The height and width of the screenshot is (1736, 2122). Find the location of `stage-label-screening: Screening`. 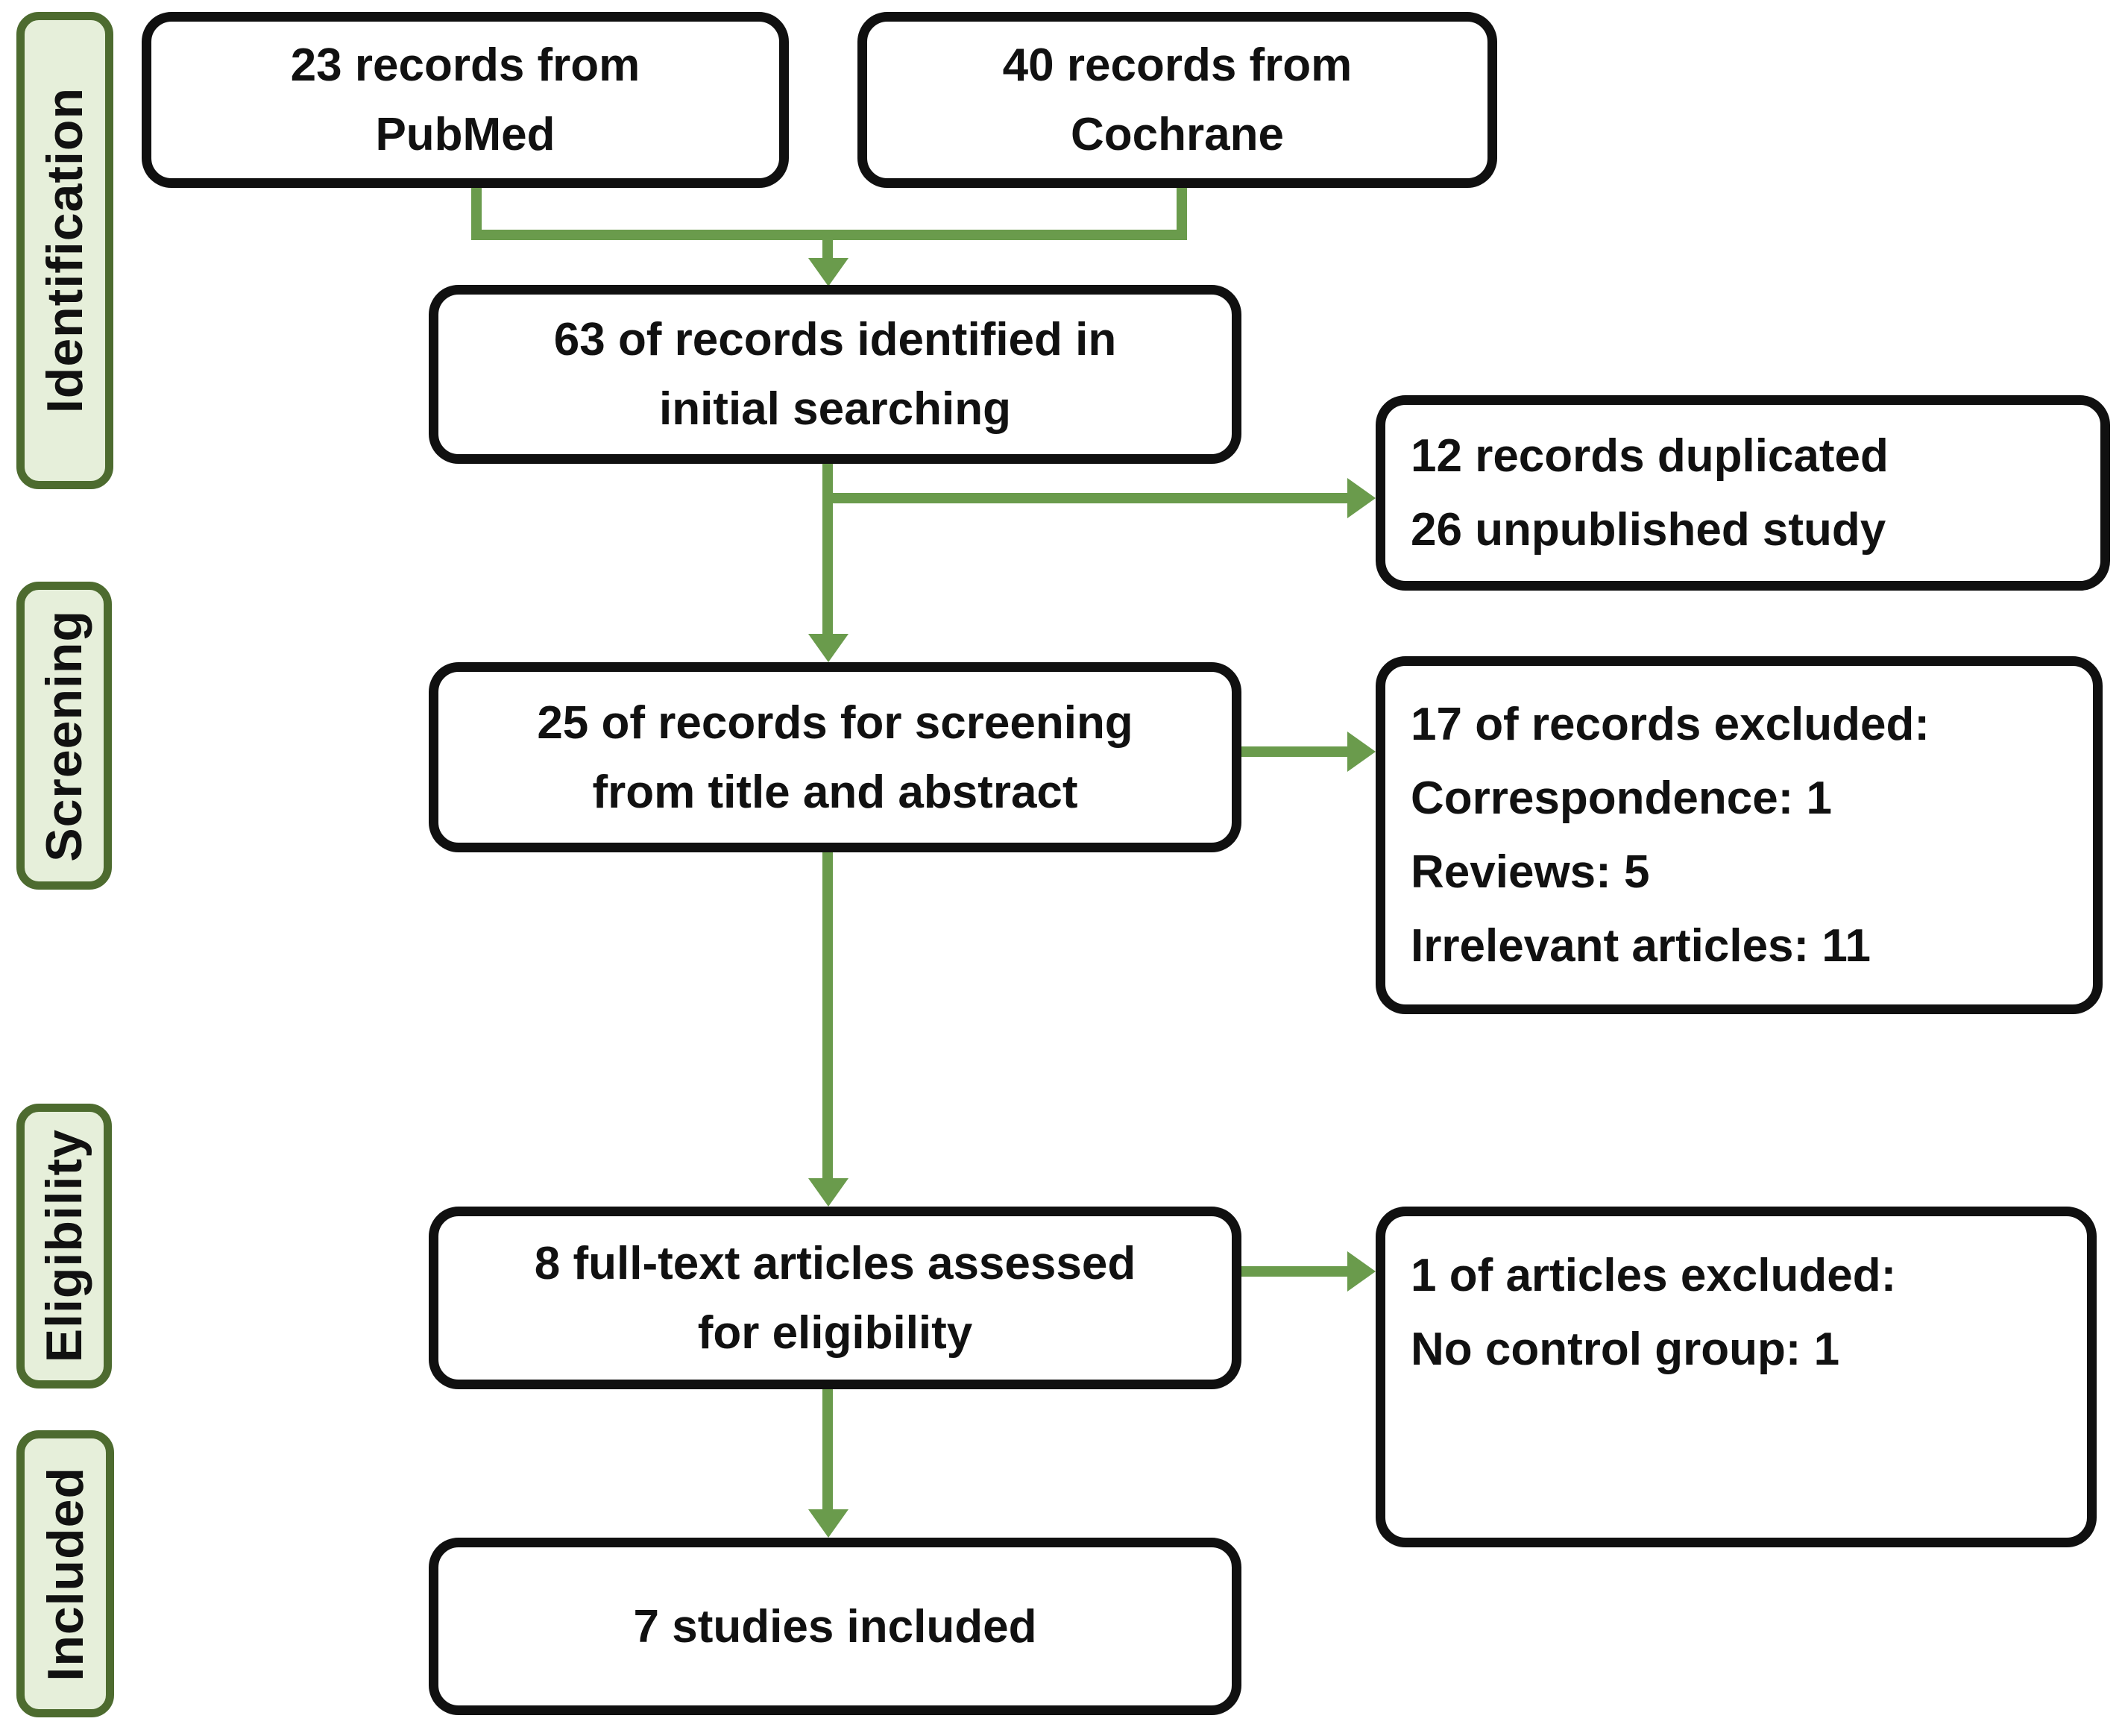

stage-label-screening: Screening is located at coordinates (64, 736).